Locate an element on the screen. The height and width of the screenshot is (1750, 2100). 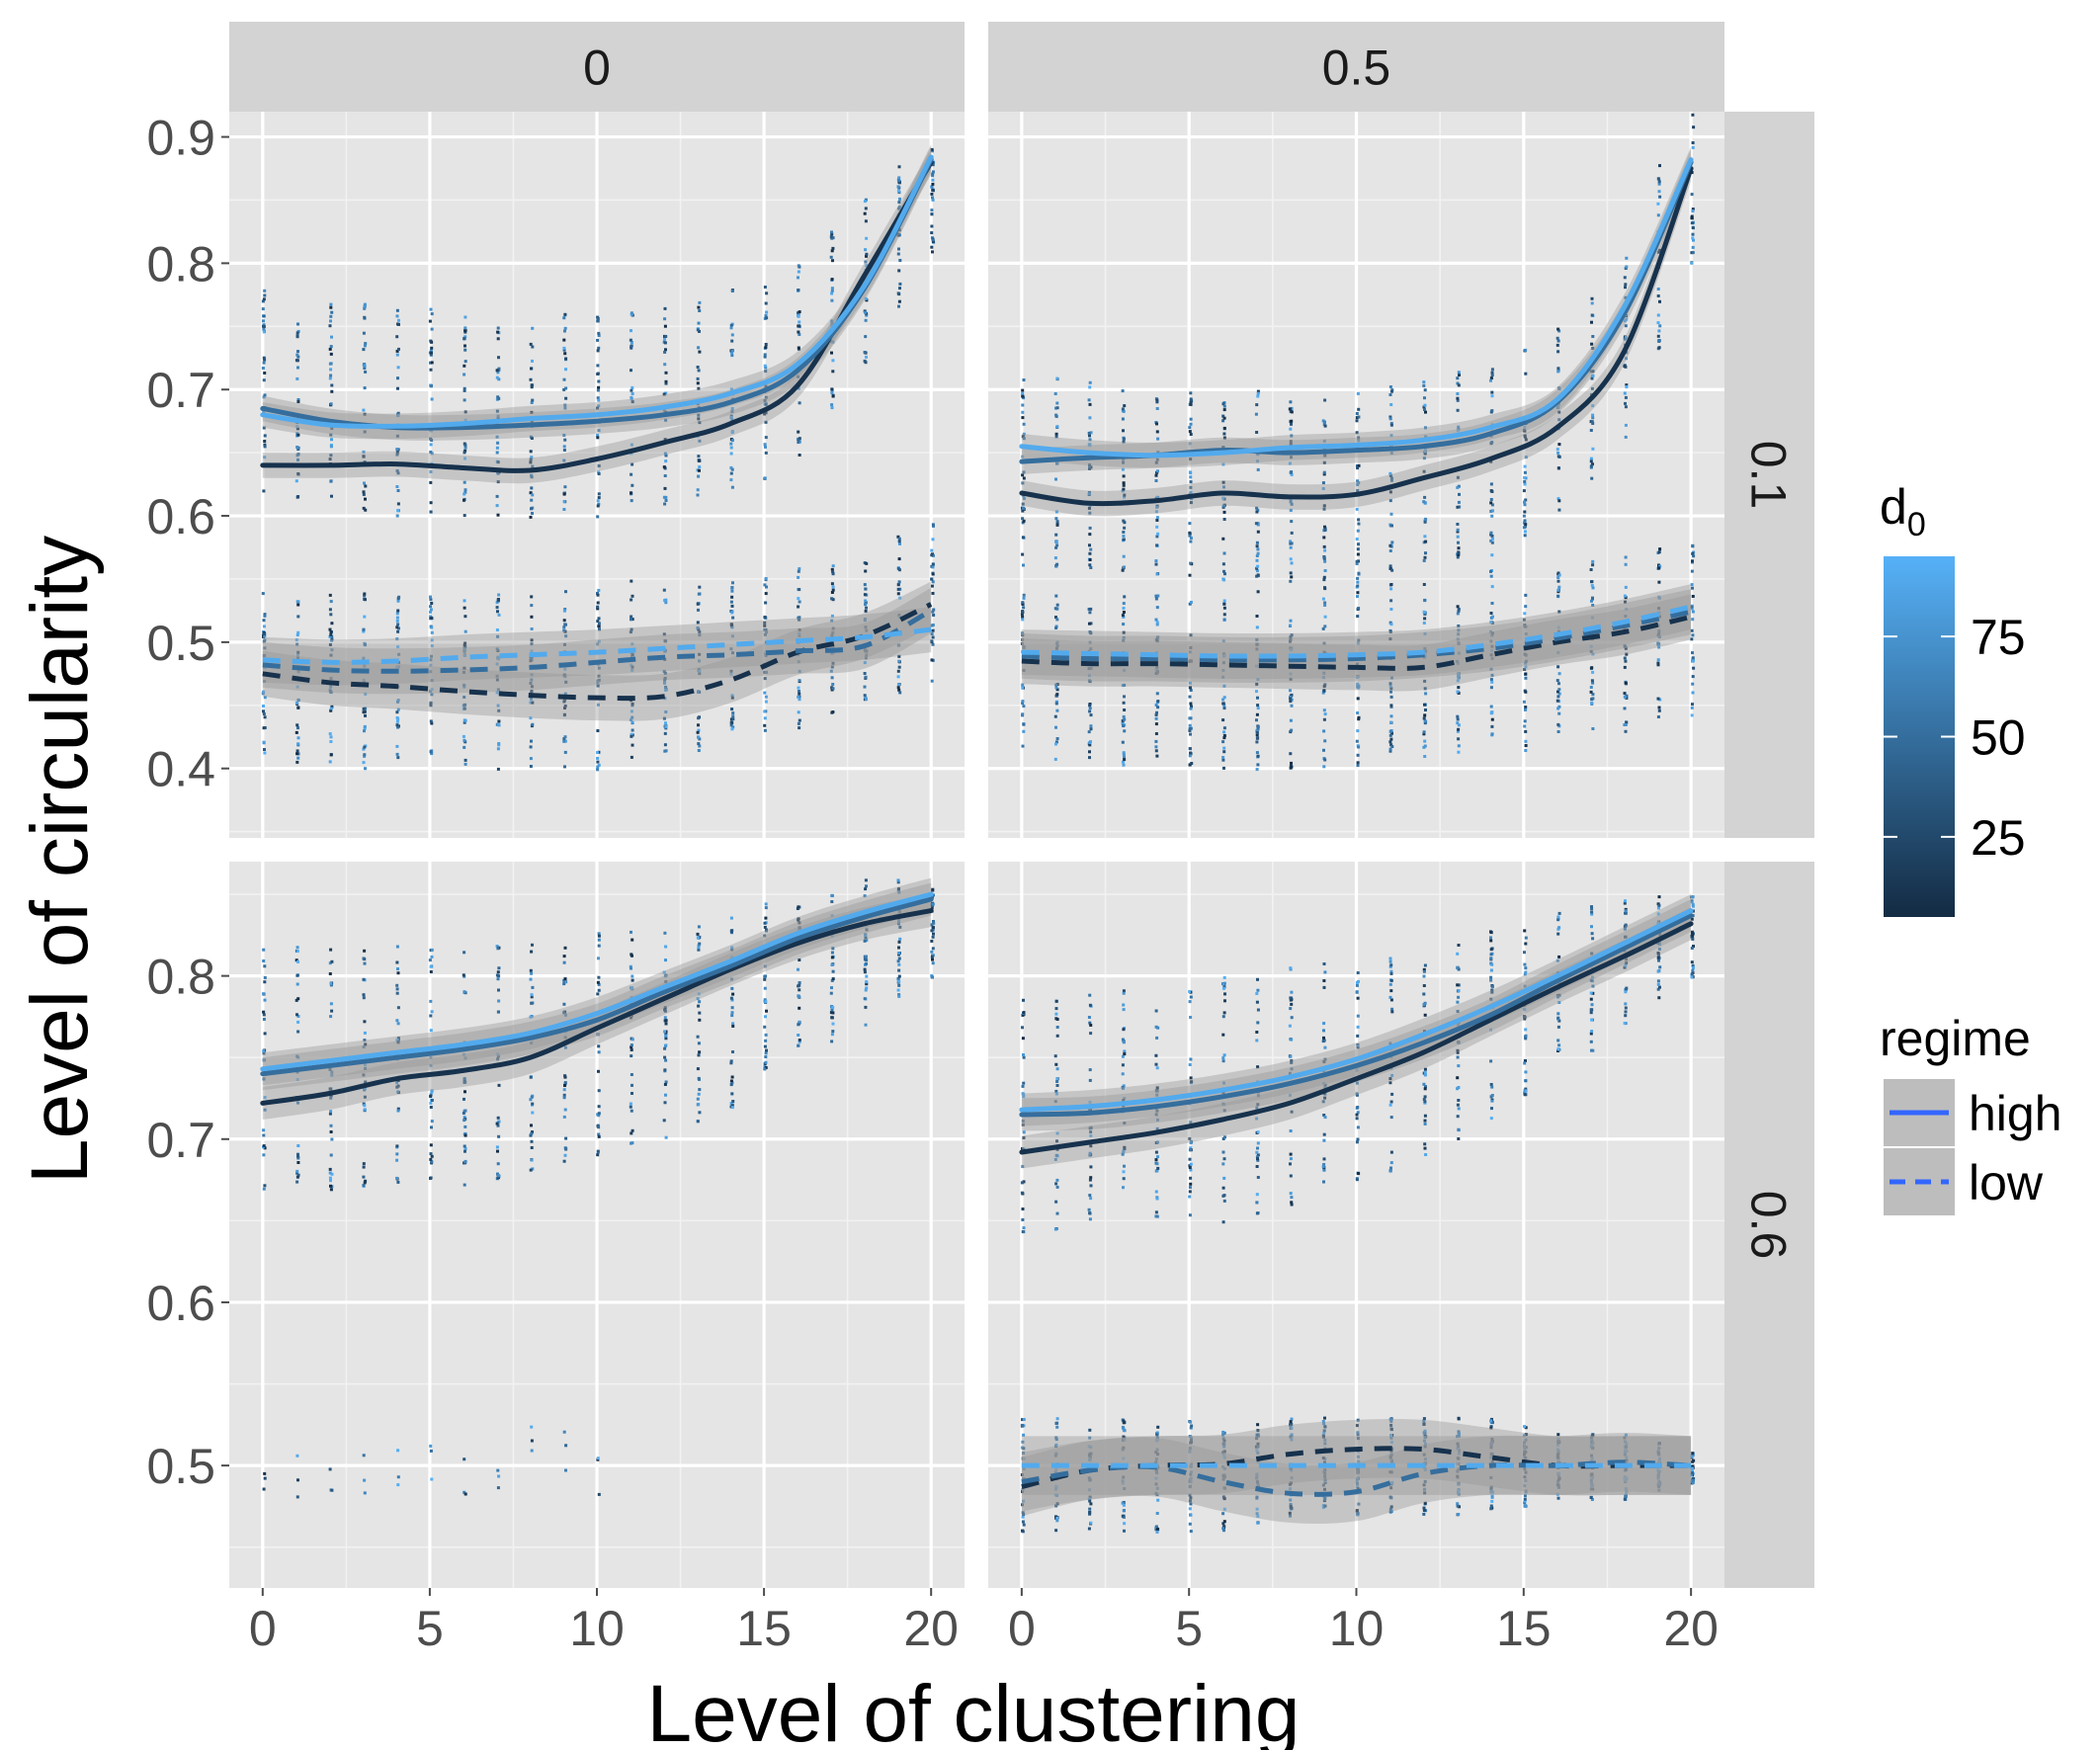
x-tick-label: 10 is located at coordinates (1357, 1628).